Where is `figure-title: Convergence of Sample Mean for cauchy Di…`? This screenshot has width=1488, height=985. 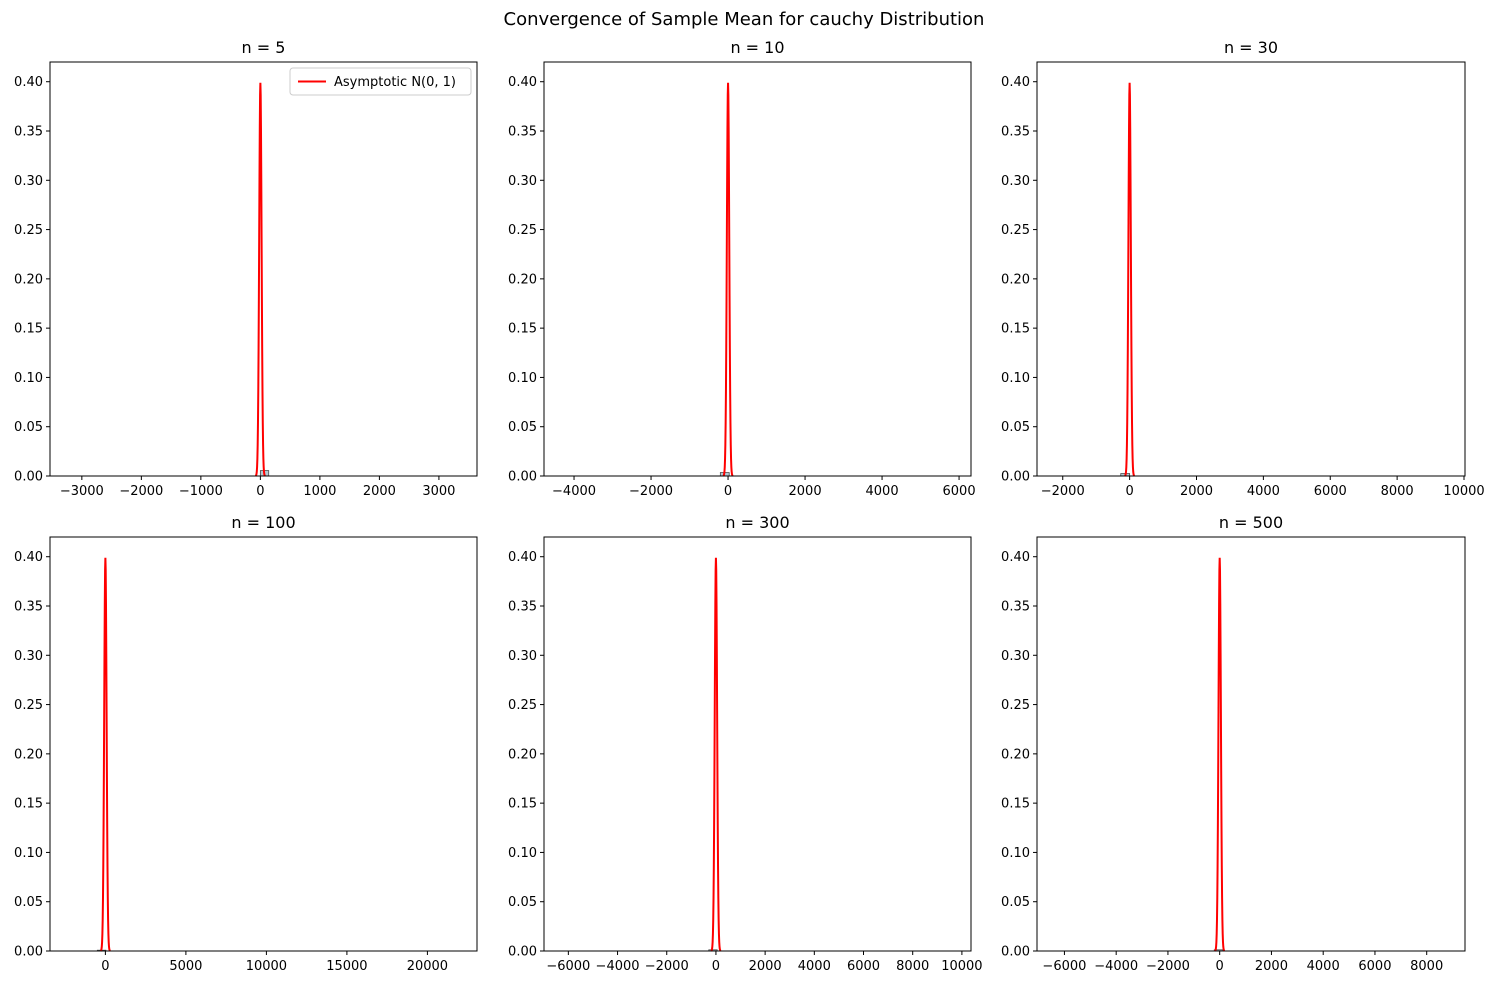
figure-title: Convergence of Sample Mean for cauchy Di… is located at coordinates (744, 19).